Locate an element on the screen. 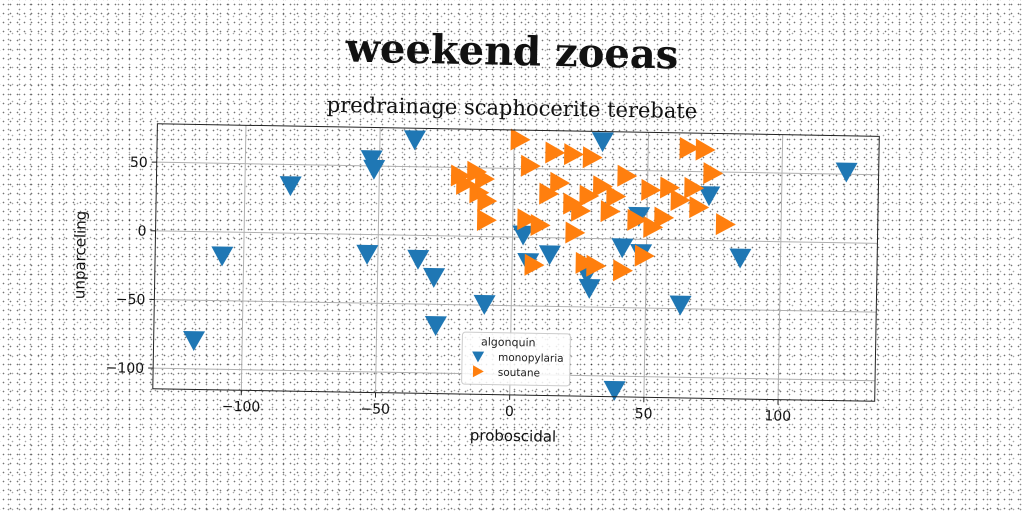 The image size is (1024, 512). legend: algonquin monopylaria soutane is located at coordinates (516, 359).